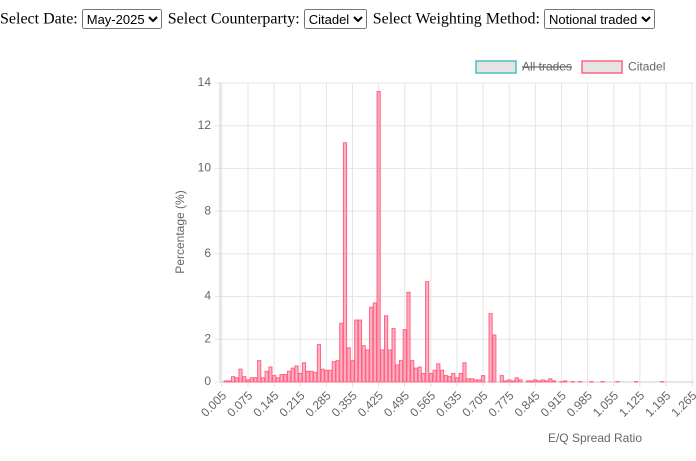  I want to click on y-tick-label: 12, so click(205, 125).